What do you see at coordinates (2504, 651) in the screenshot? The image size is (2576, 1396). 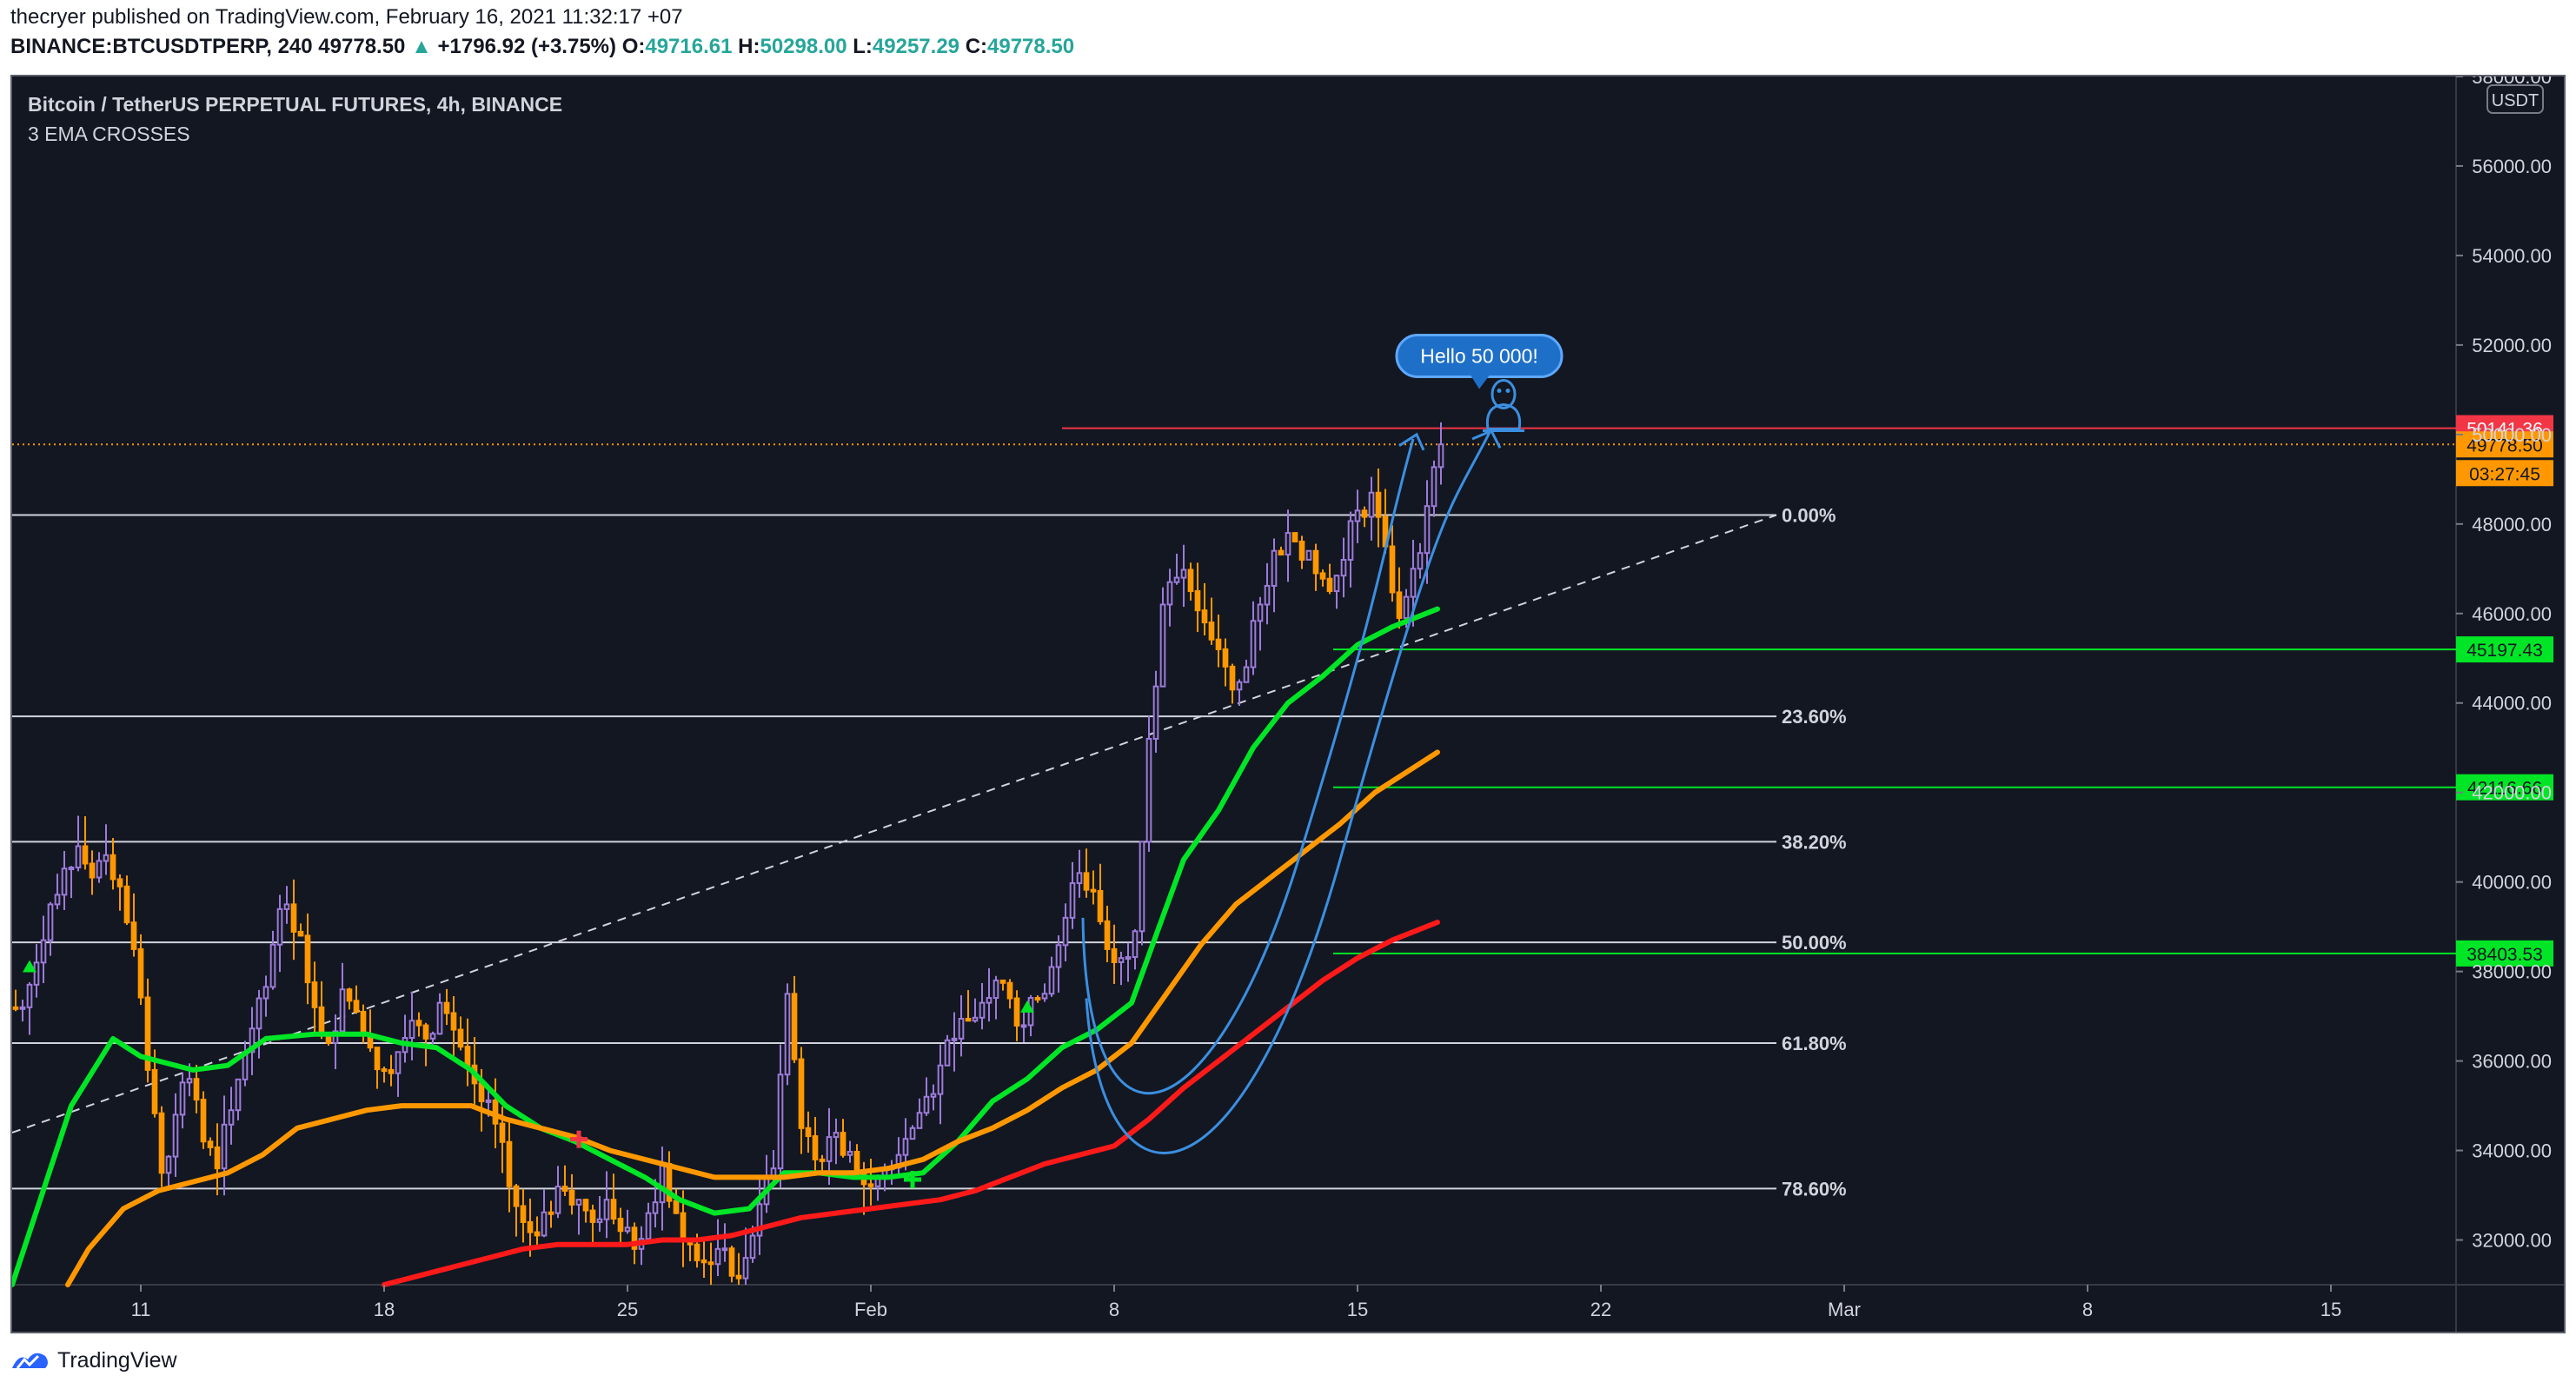 I see `price-label-text: 45197.43` at bounding box center [2504, 651].